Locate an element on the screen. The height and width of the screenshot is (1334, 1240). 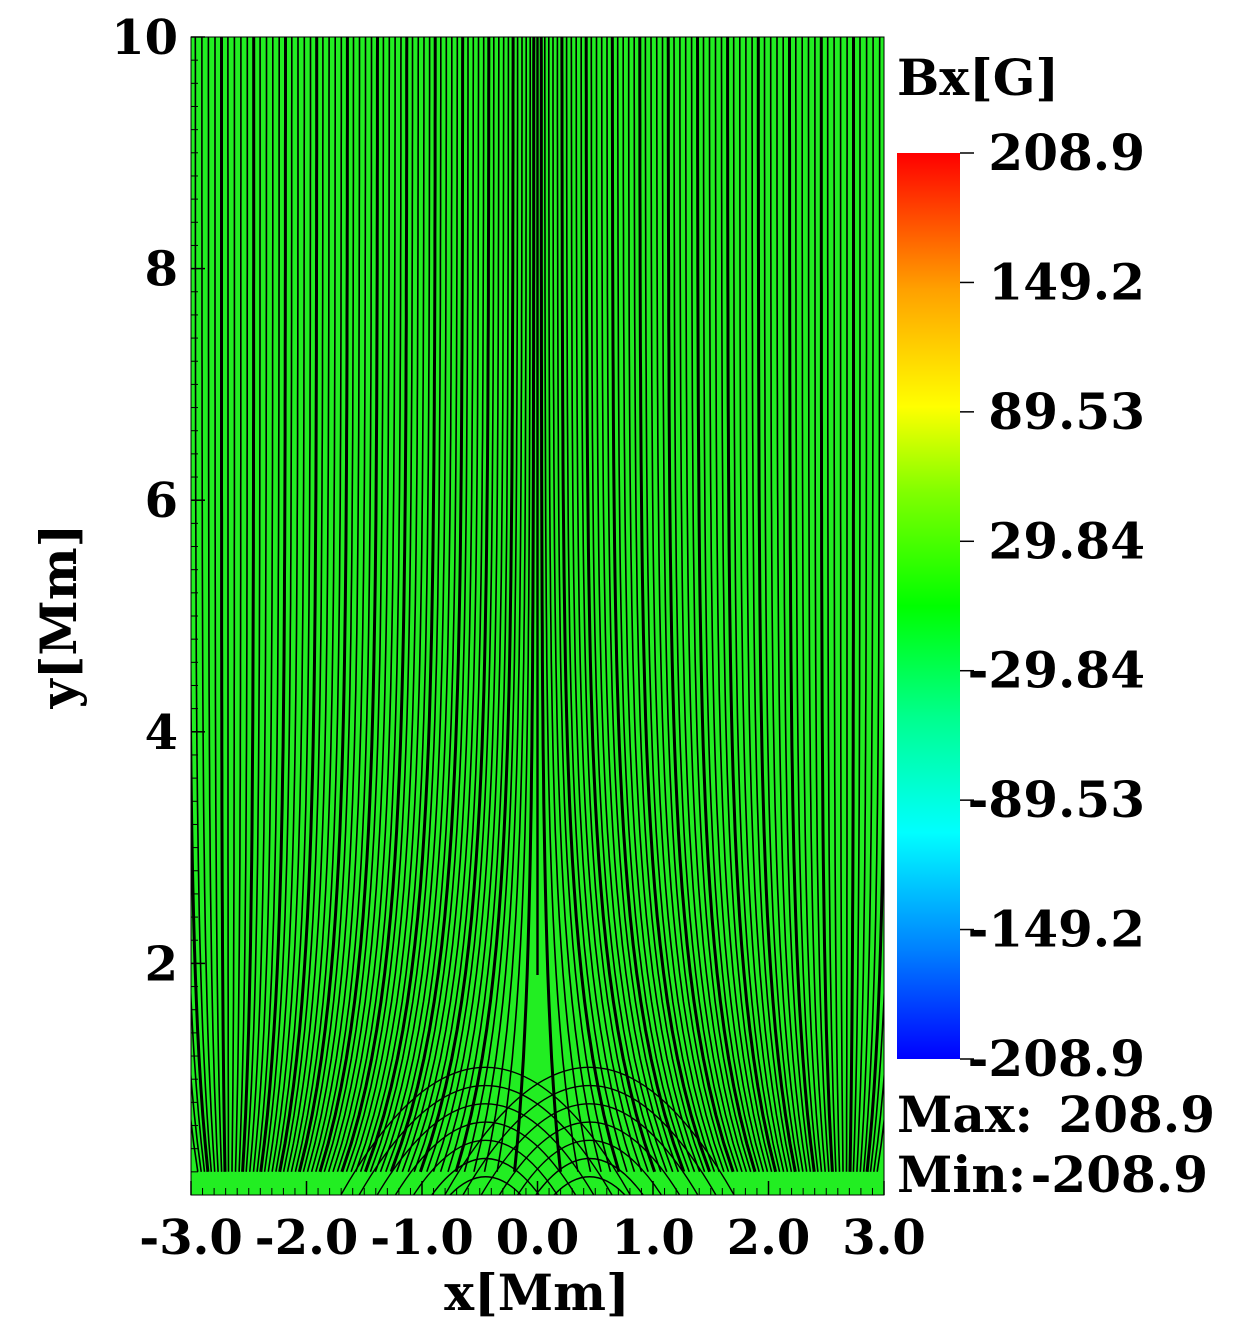
colorbar-tick-label: -89.53 is located at coordinates (1056, 799).